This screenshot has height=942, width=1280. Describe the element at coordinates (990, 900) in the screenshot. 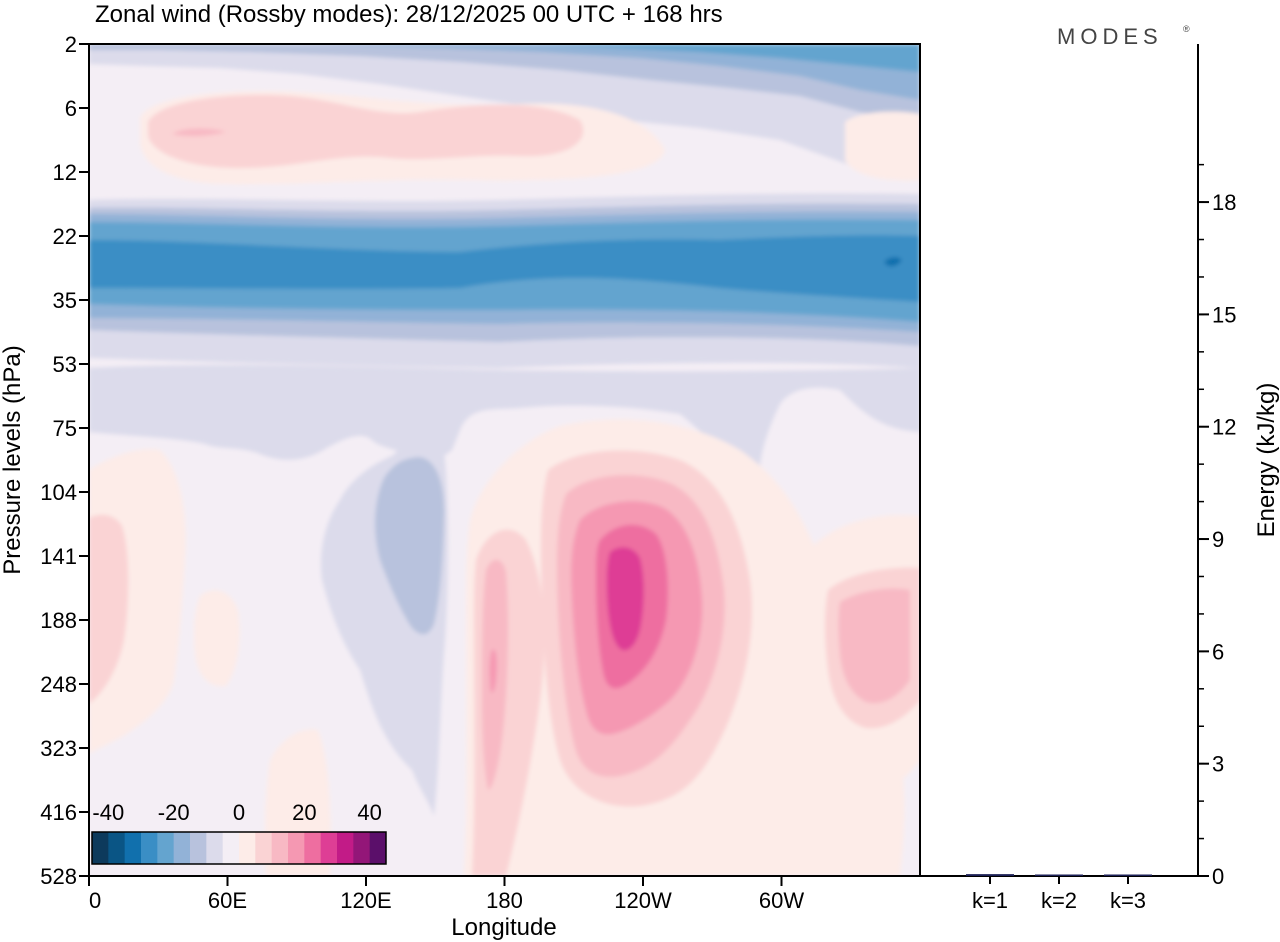

I see `energy-category-label: k=1` at that location.